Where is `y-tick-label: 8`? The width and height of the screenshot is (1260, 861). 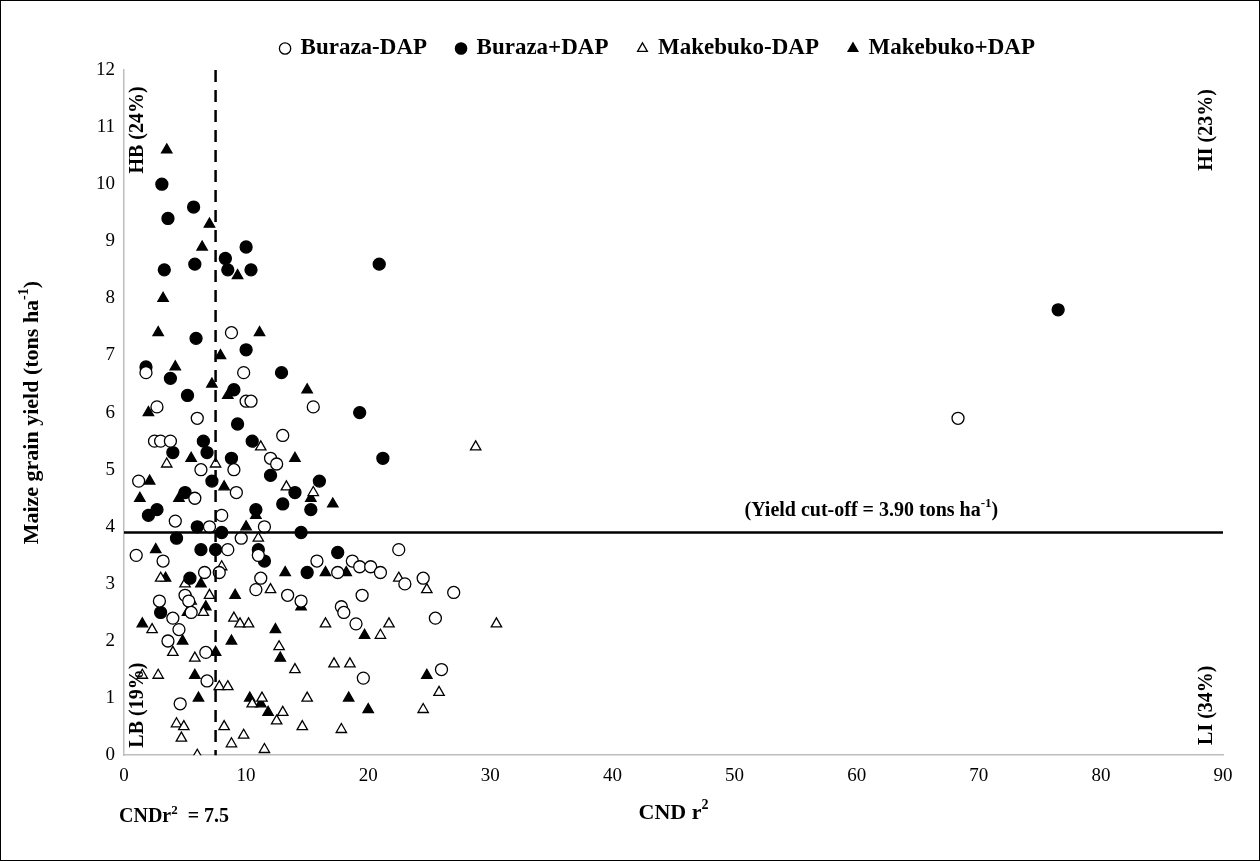
y-tick-label: 8 is located at coordinates (110, 297).